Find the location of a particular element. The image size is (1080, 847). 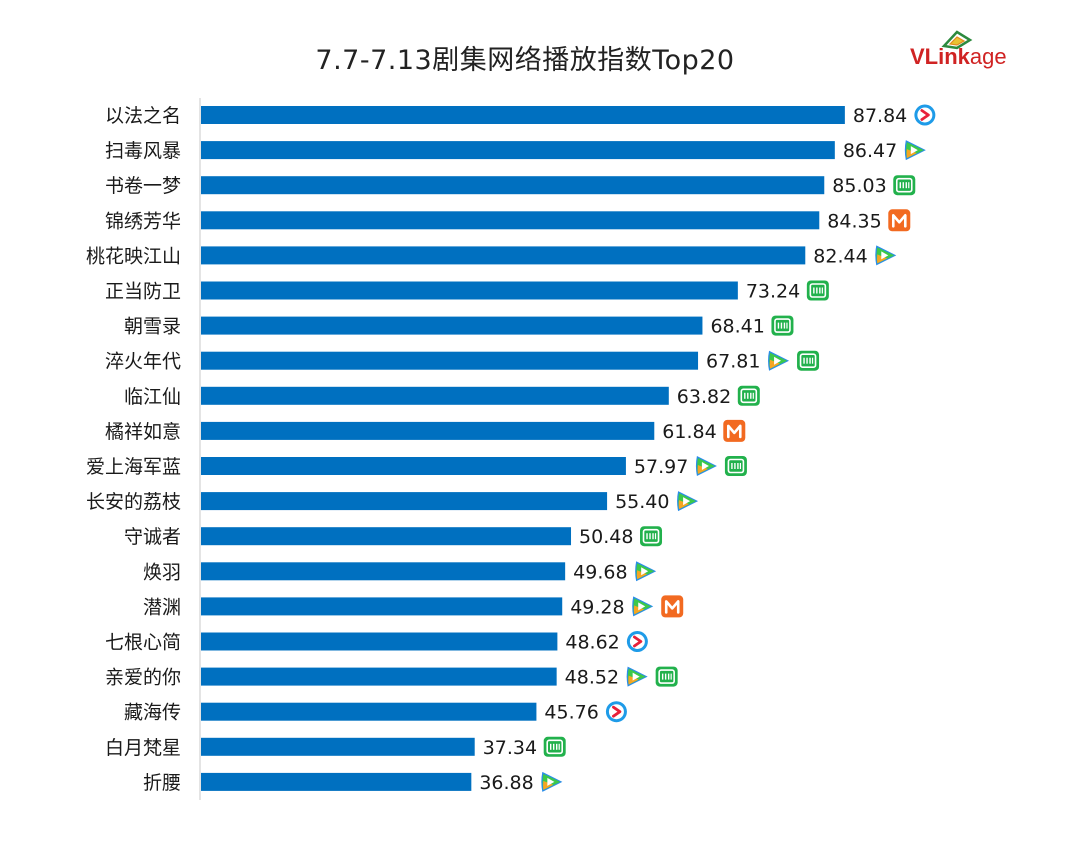

category-label: 长安的荔枝 is located at coordinates (133, 502).